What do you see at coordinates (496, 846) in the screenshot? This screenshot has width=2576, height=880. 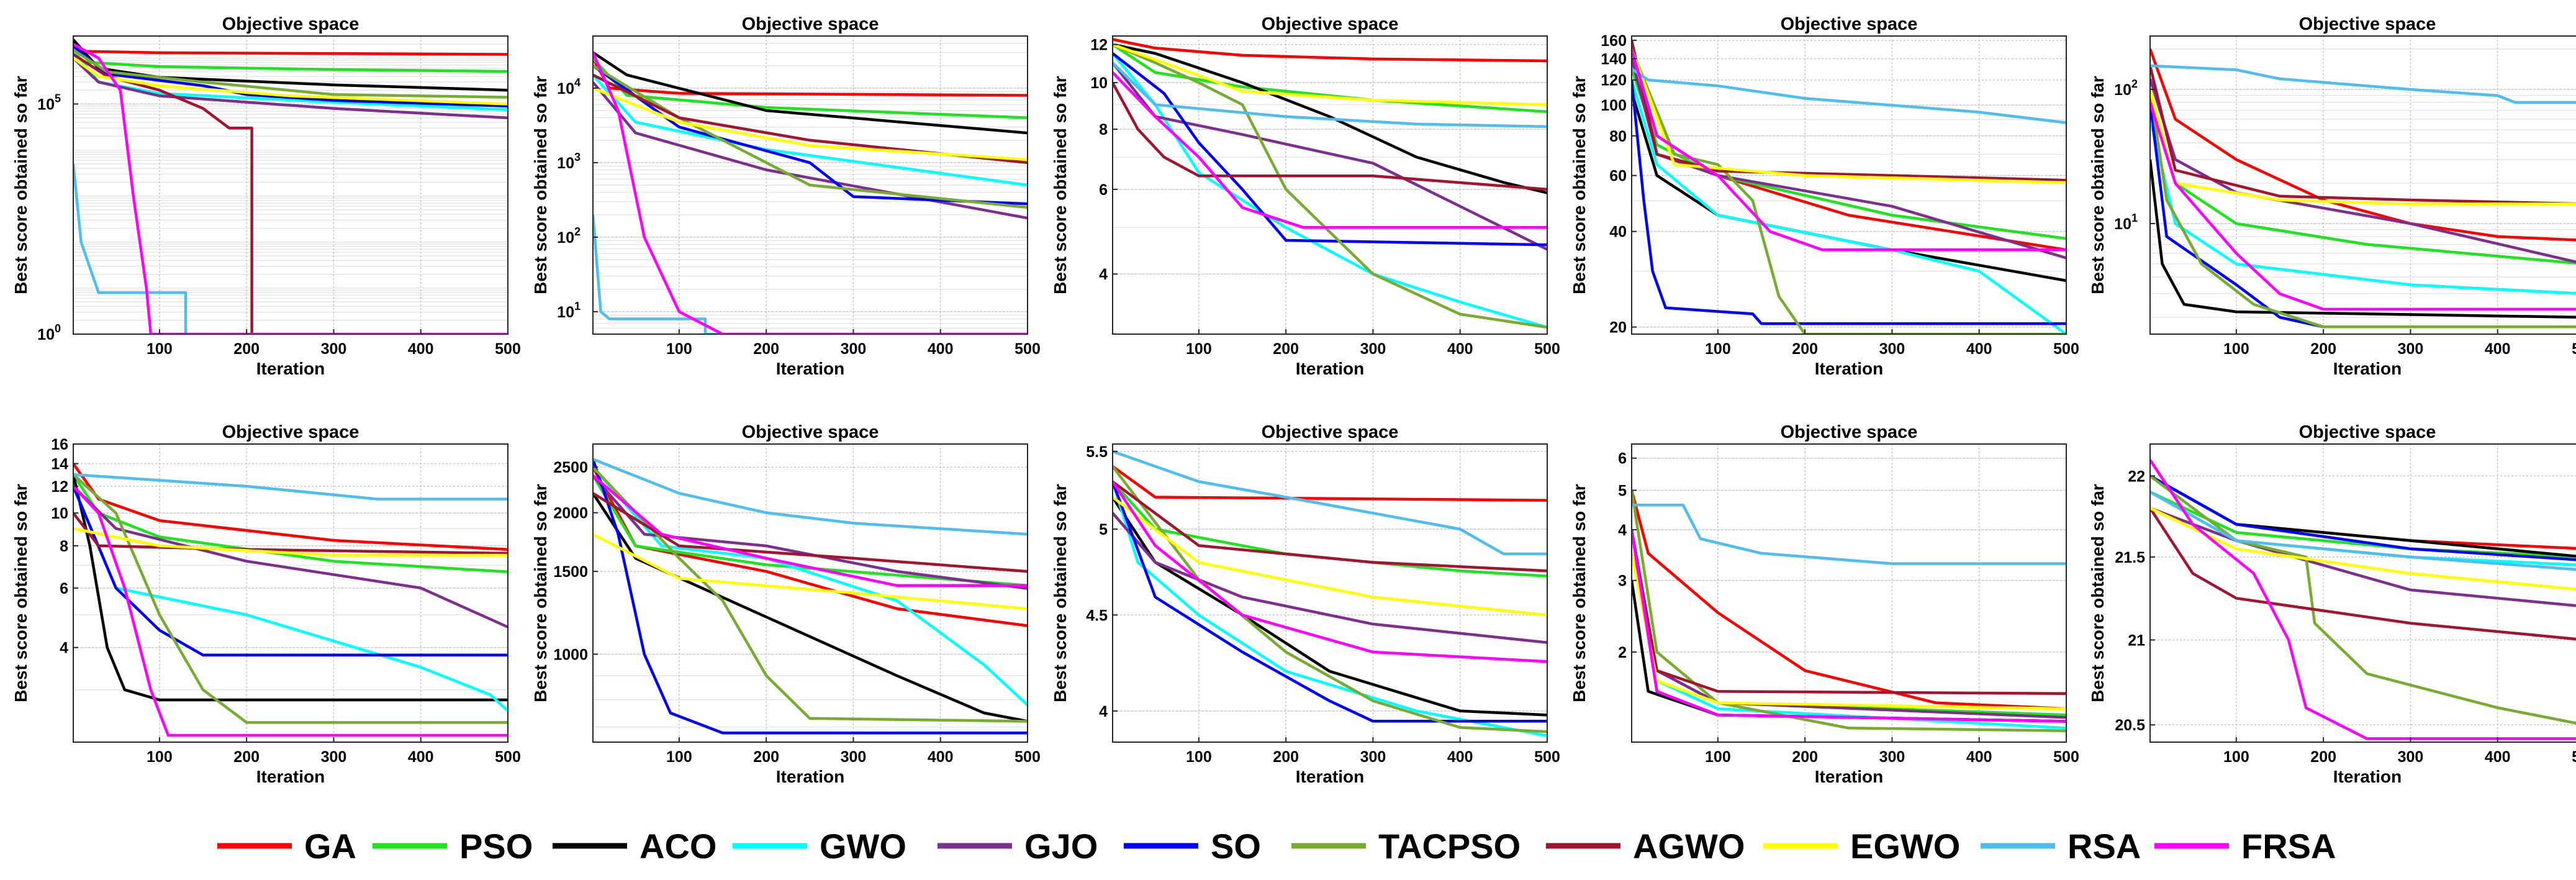 I see `legend-label: PSO` at bounding box center [496, 846].